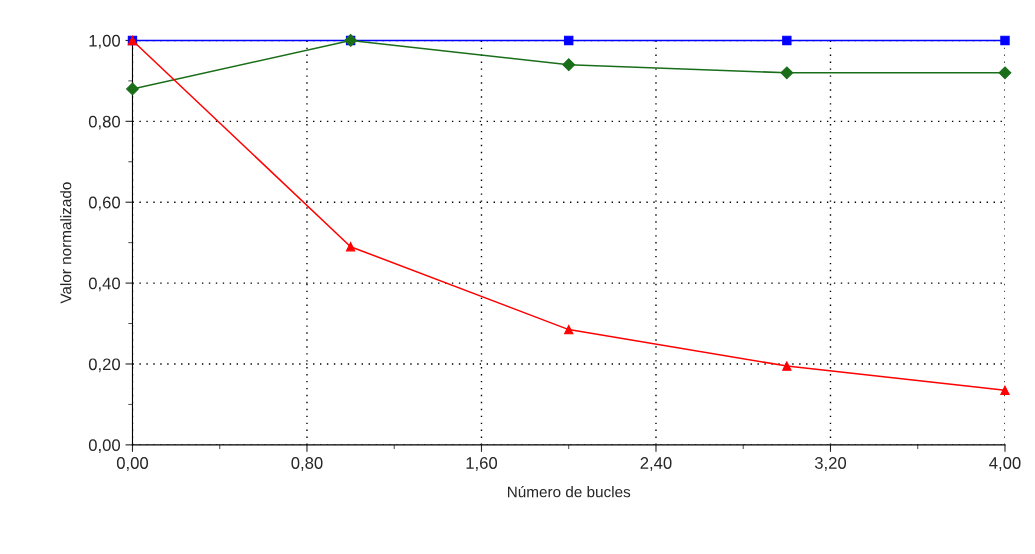 Image resolution: width=1035 pixels, height=554 pixels. What do you see at coordinates (132, 464) in the screenshot?
I see `x-tick-label: 0,00` at bounding box center [132, 464].